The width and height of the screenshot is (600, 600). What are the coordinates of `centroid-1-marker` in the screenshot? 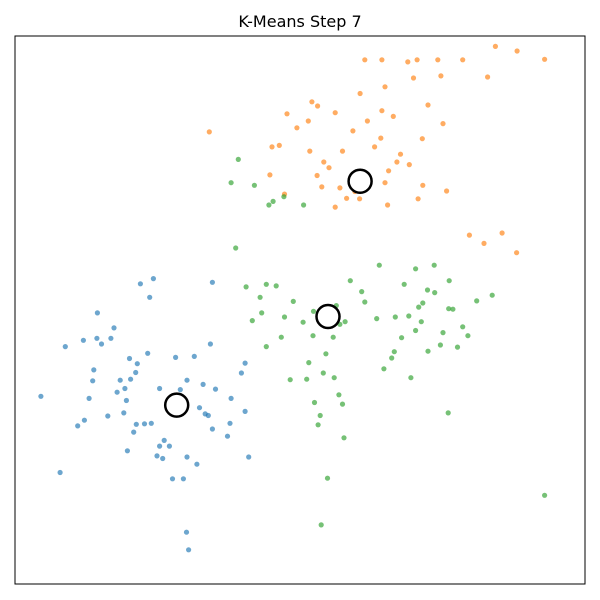 It's located at (176, 405).